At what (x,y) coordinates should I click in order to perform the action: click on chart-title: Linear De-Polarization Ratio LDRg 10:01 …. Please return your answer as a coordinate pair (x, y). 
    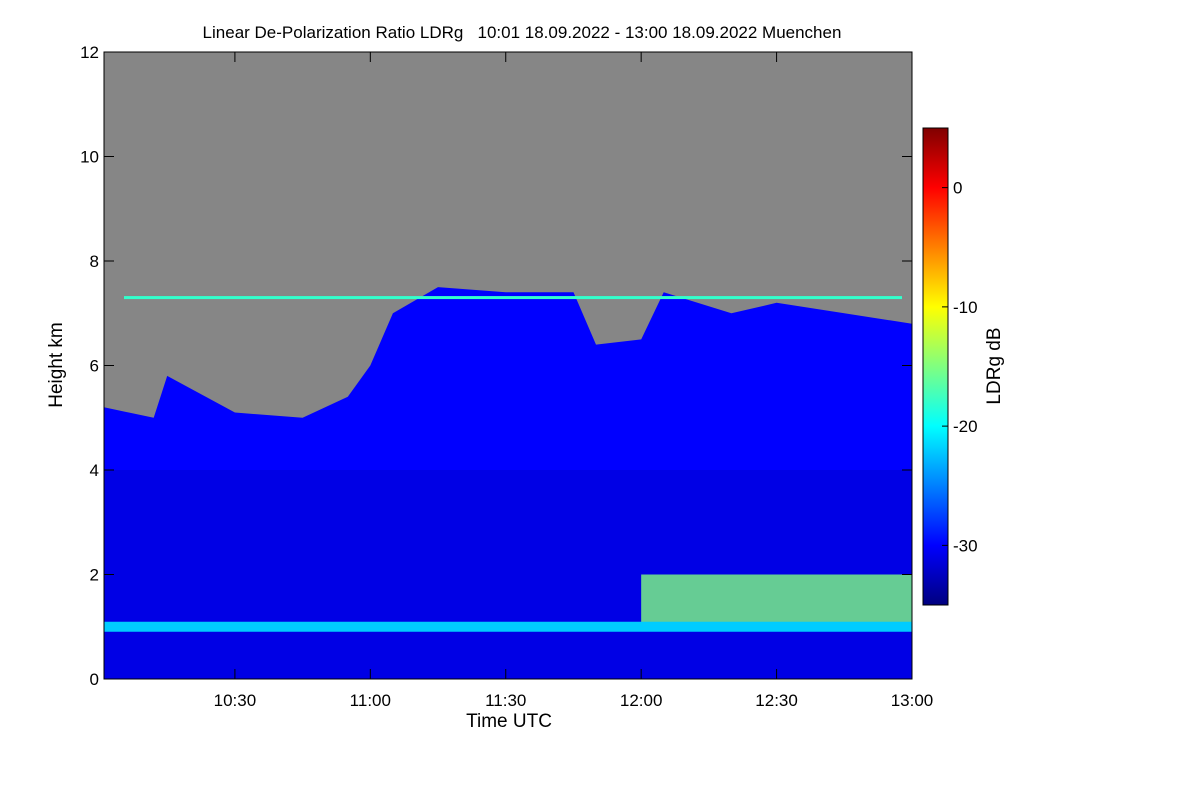
    Looking at the image, I should click on (522, 32).